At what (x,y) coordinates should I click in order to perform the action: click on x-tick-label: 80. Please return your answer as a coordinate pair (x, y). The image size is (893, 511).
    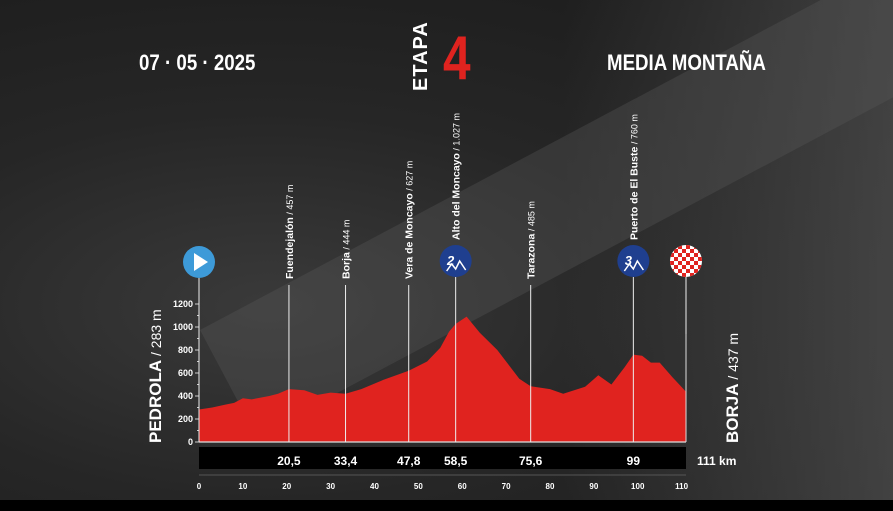
    Looking at the image, I should click on (550, 486).